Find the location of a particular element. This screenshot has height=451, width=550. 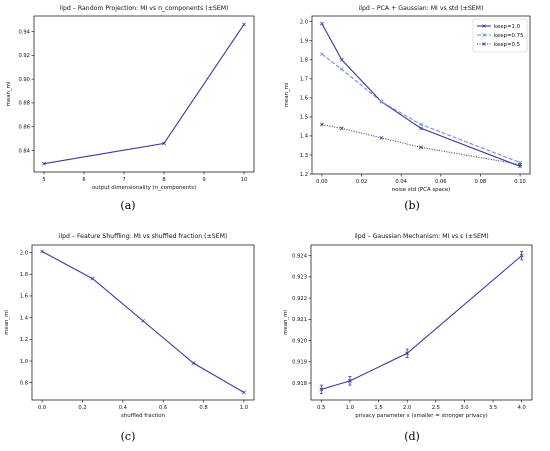

chart-title: ilpd – PCA + Gaussian: MI vs std (±SEM) is located at coordinates (421, 8).